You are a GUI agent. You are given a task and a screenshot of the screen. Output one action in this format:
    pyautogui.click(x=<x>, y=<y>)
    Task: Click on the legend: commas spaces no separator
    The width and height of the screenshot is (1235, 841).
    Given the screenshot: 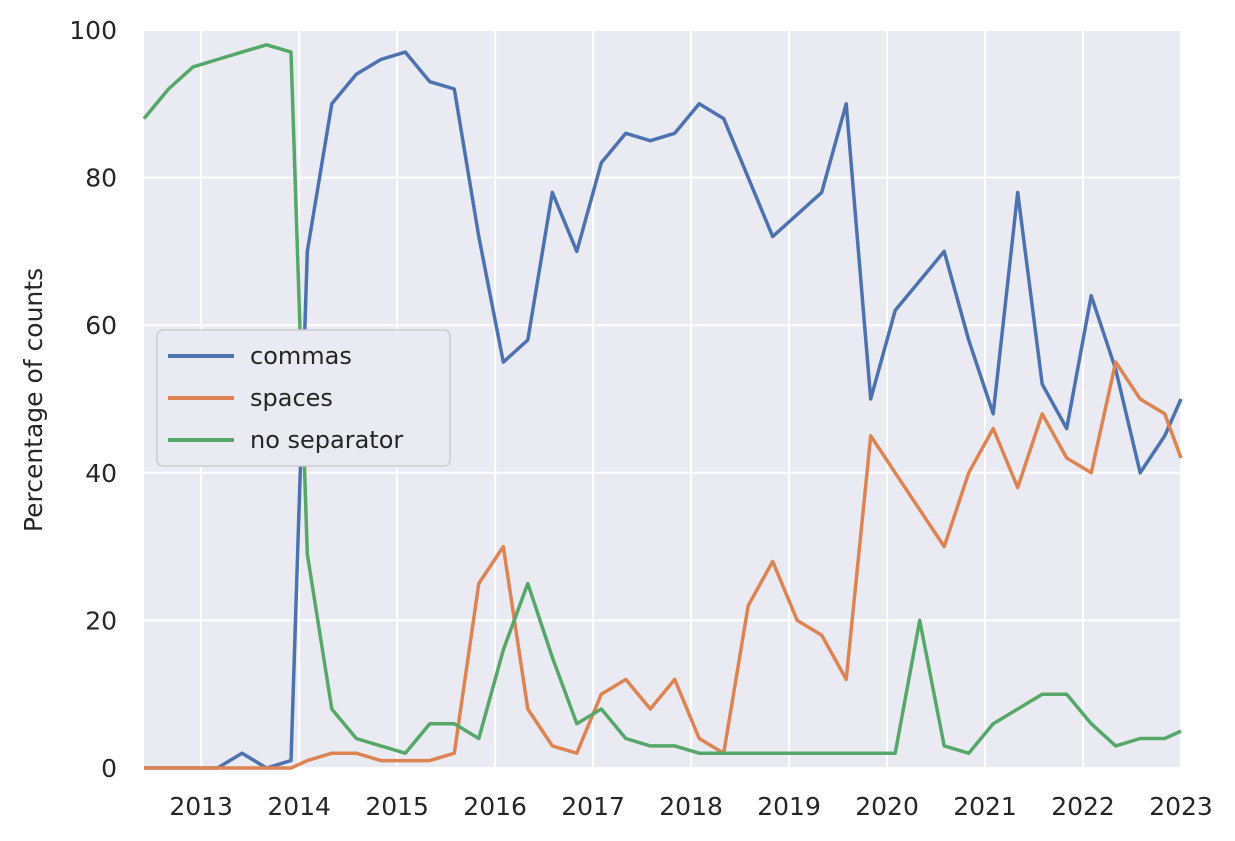 What is the action you would take?
    pyautogui.click(x=303, y=398)
    